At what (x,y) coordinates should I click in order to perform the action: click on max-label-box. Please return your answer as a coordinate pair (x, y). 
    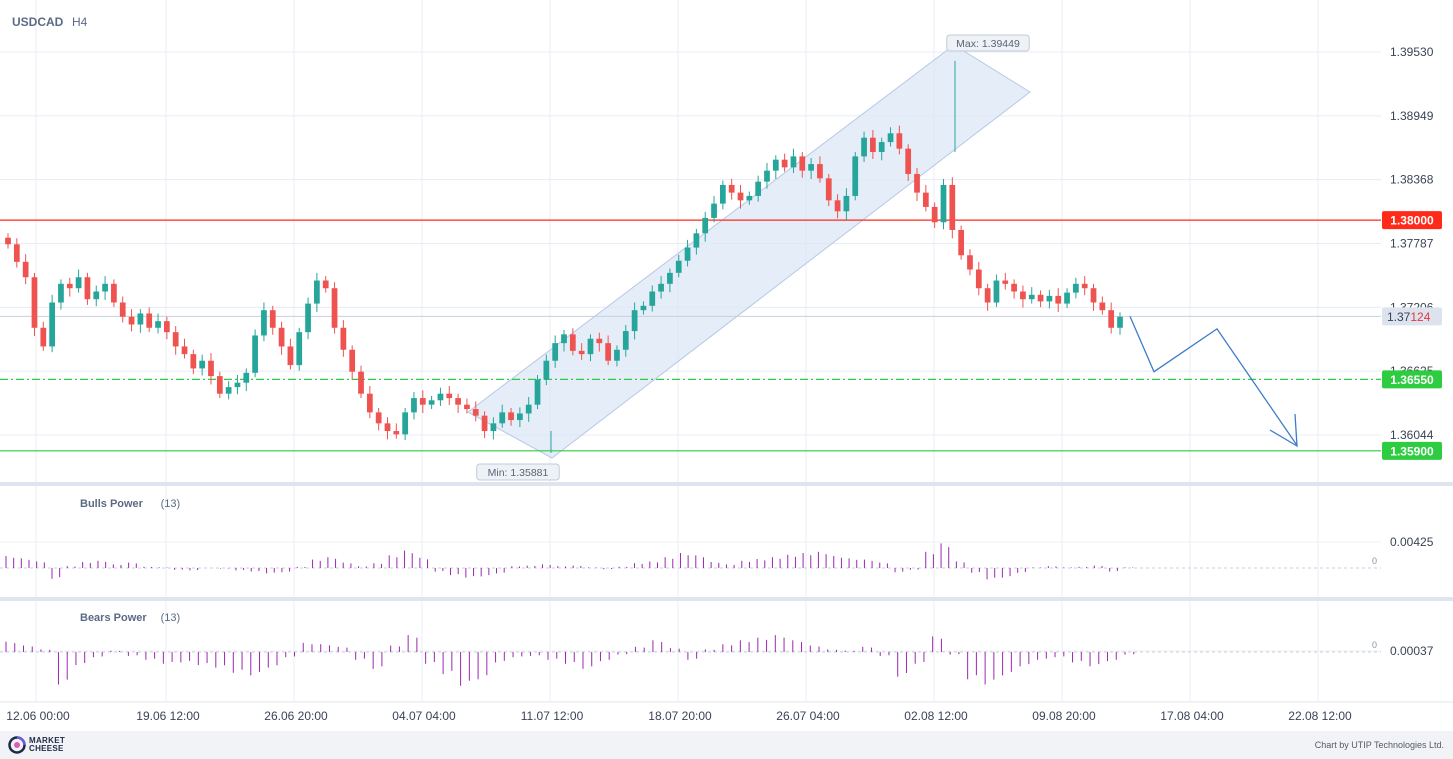
    Looking at the image, I should click on (988, 43).